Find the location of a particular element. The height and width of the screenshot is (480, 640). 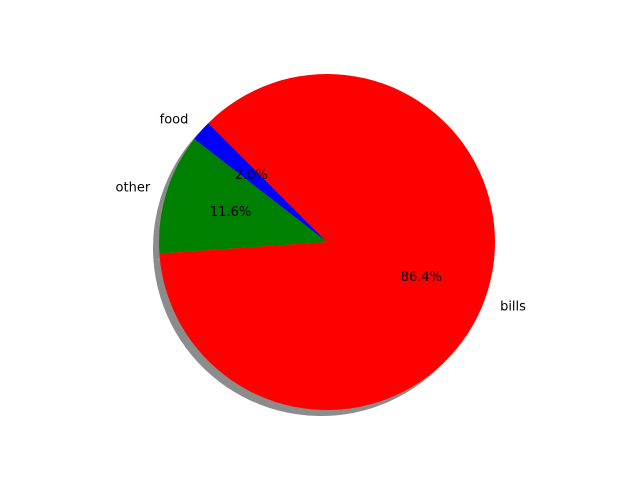

pie-percent-bills: 86.4% is located at coordinates (421, 277).